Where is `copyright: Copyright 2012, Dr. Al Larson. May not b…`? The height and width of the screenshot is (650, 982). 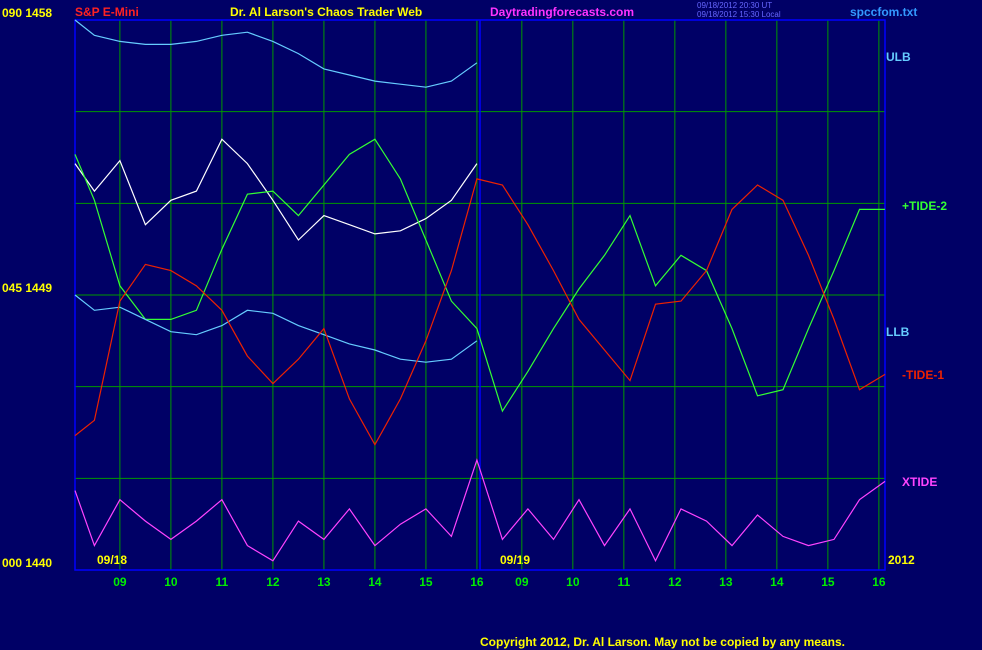
copyright: Copyright 2012, Dr. Al Larson. May not b… is located at coordinates (662, 642).